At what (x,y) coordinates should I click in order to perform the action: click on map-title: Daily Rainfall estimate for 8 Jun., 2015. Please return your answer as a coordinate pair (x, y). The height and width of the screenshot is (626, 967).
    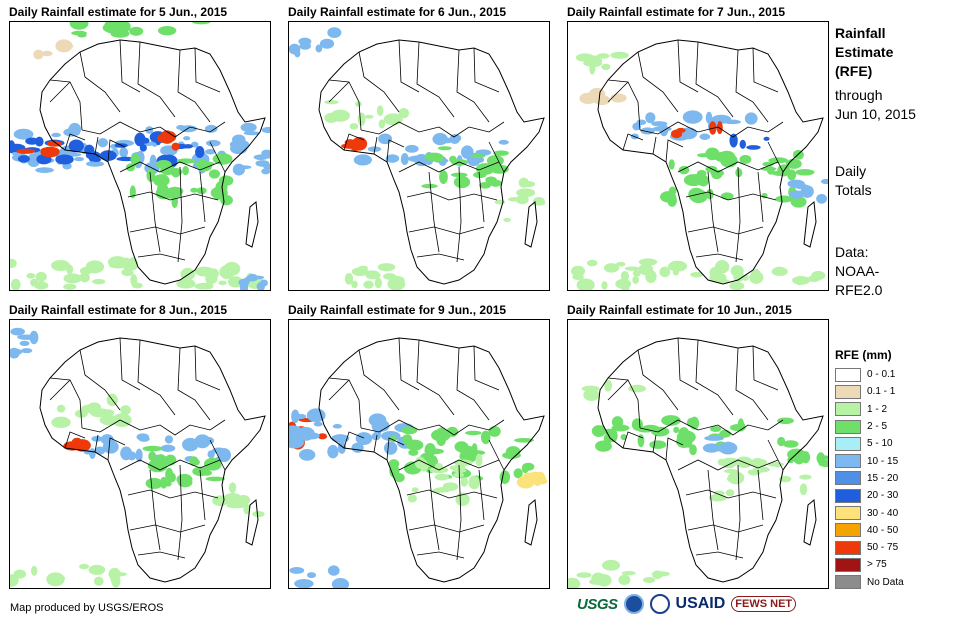
    Looking at the image, I should click on (118, 310).